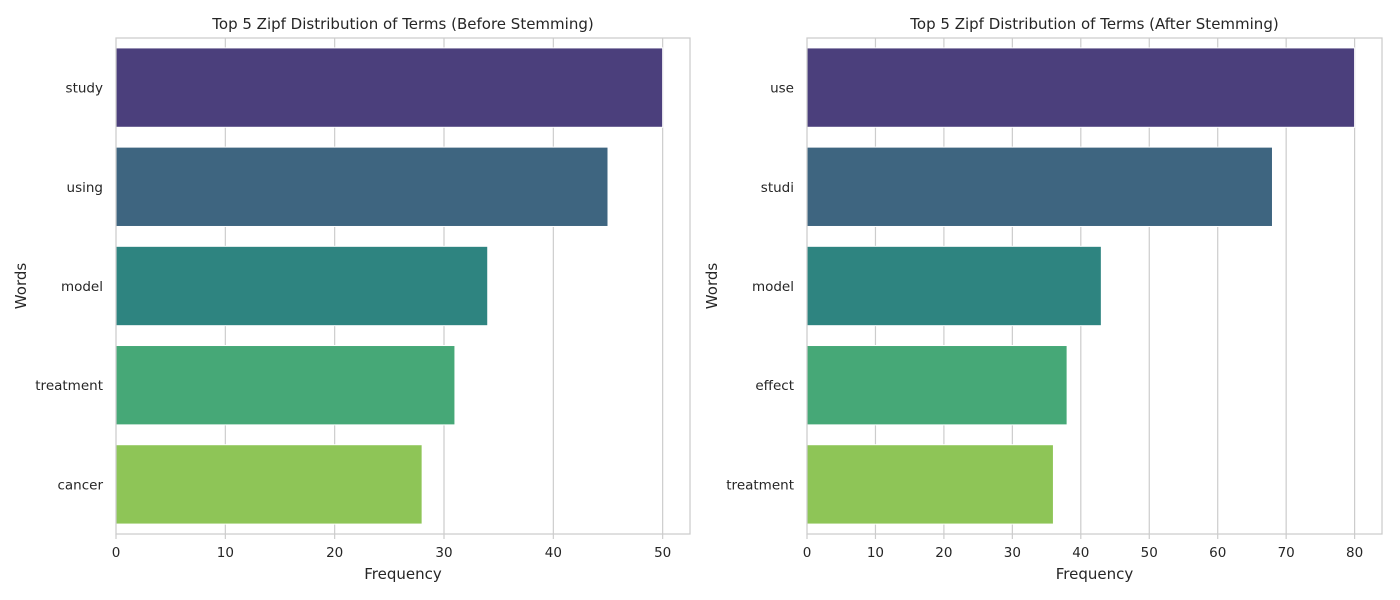 This screenshot has width=1400, height=600. What do you see at coordinates (84, 89) in the screenshot?
I see `y-tick-label: study` at bounding box center [84, 89].